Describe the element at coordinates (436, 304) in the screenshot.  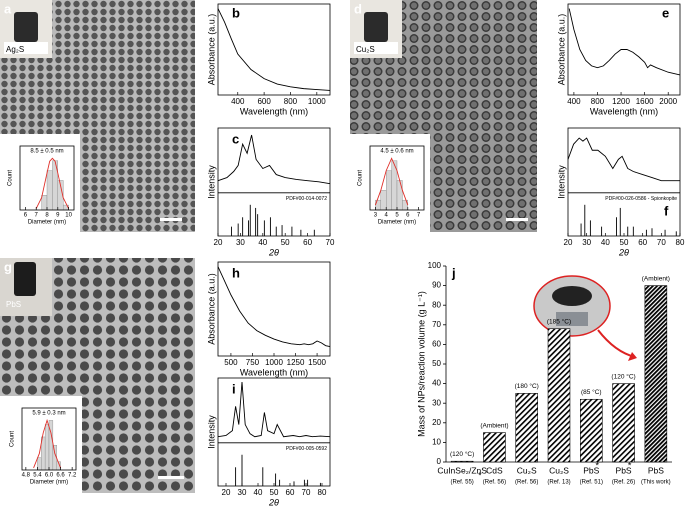
I see `y-tick-label: 80` at that location.